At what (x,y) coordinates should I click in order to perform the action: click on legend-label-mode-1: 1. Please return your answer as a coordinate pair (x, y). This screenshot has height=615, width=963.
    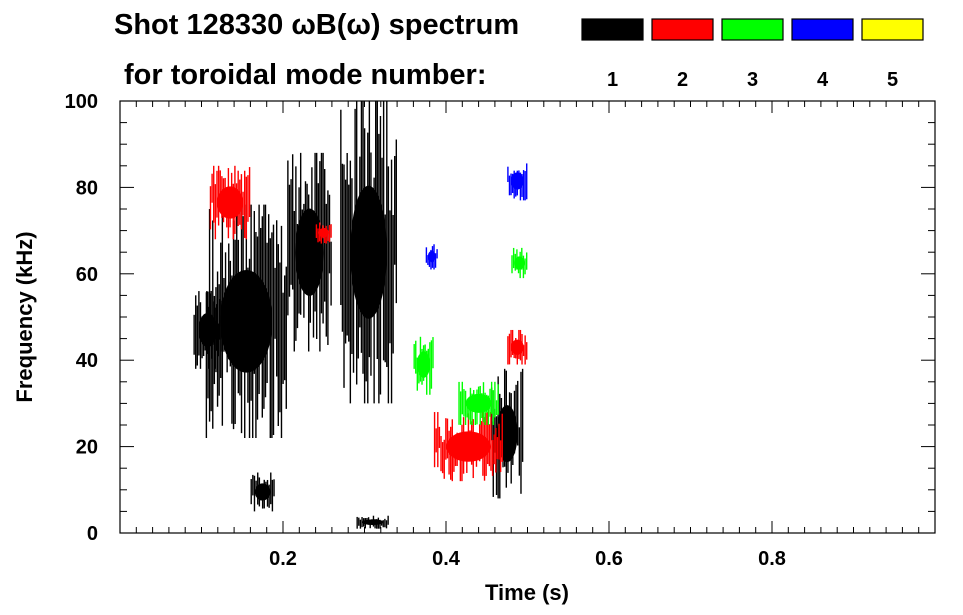
    Looking at the image, I should click on (612, 80).